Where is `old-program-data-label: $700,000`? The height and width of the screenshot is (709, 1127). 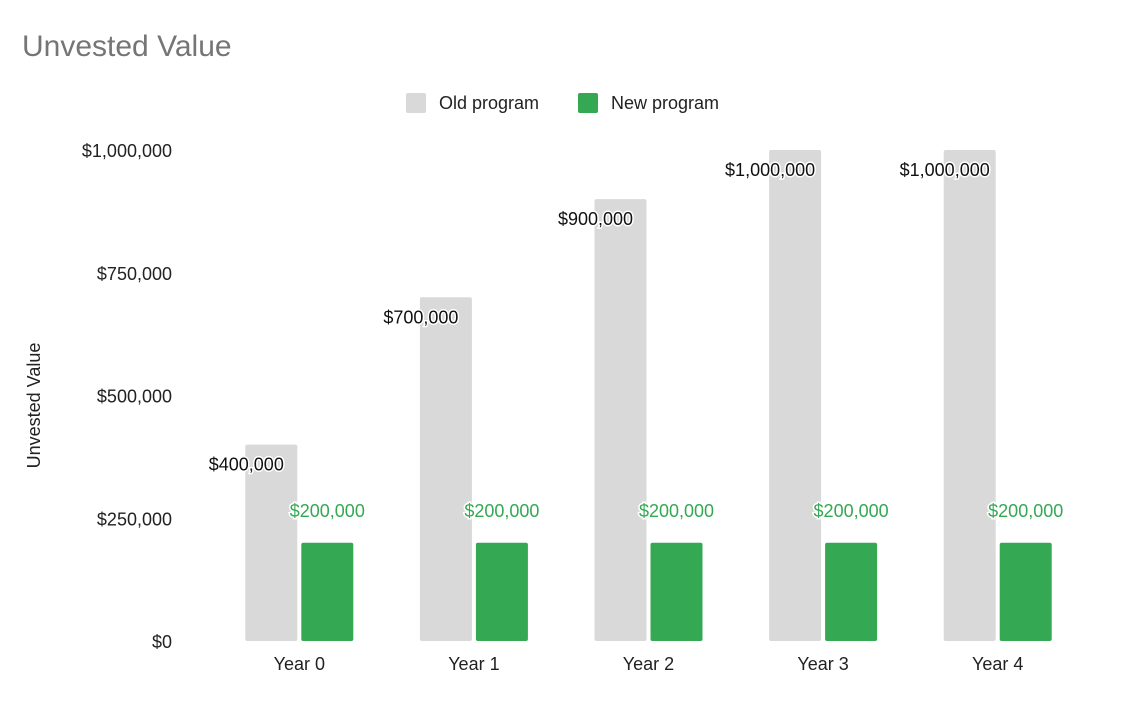
old-program-data-label: $700,000 is located at coordinates (420, 317).